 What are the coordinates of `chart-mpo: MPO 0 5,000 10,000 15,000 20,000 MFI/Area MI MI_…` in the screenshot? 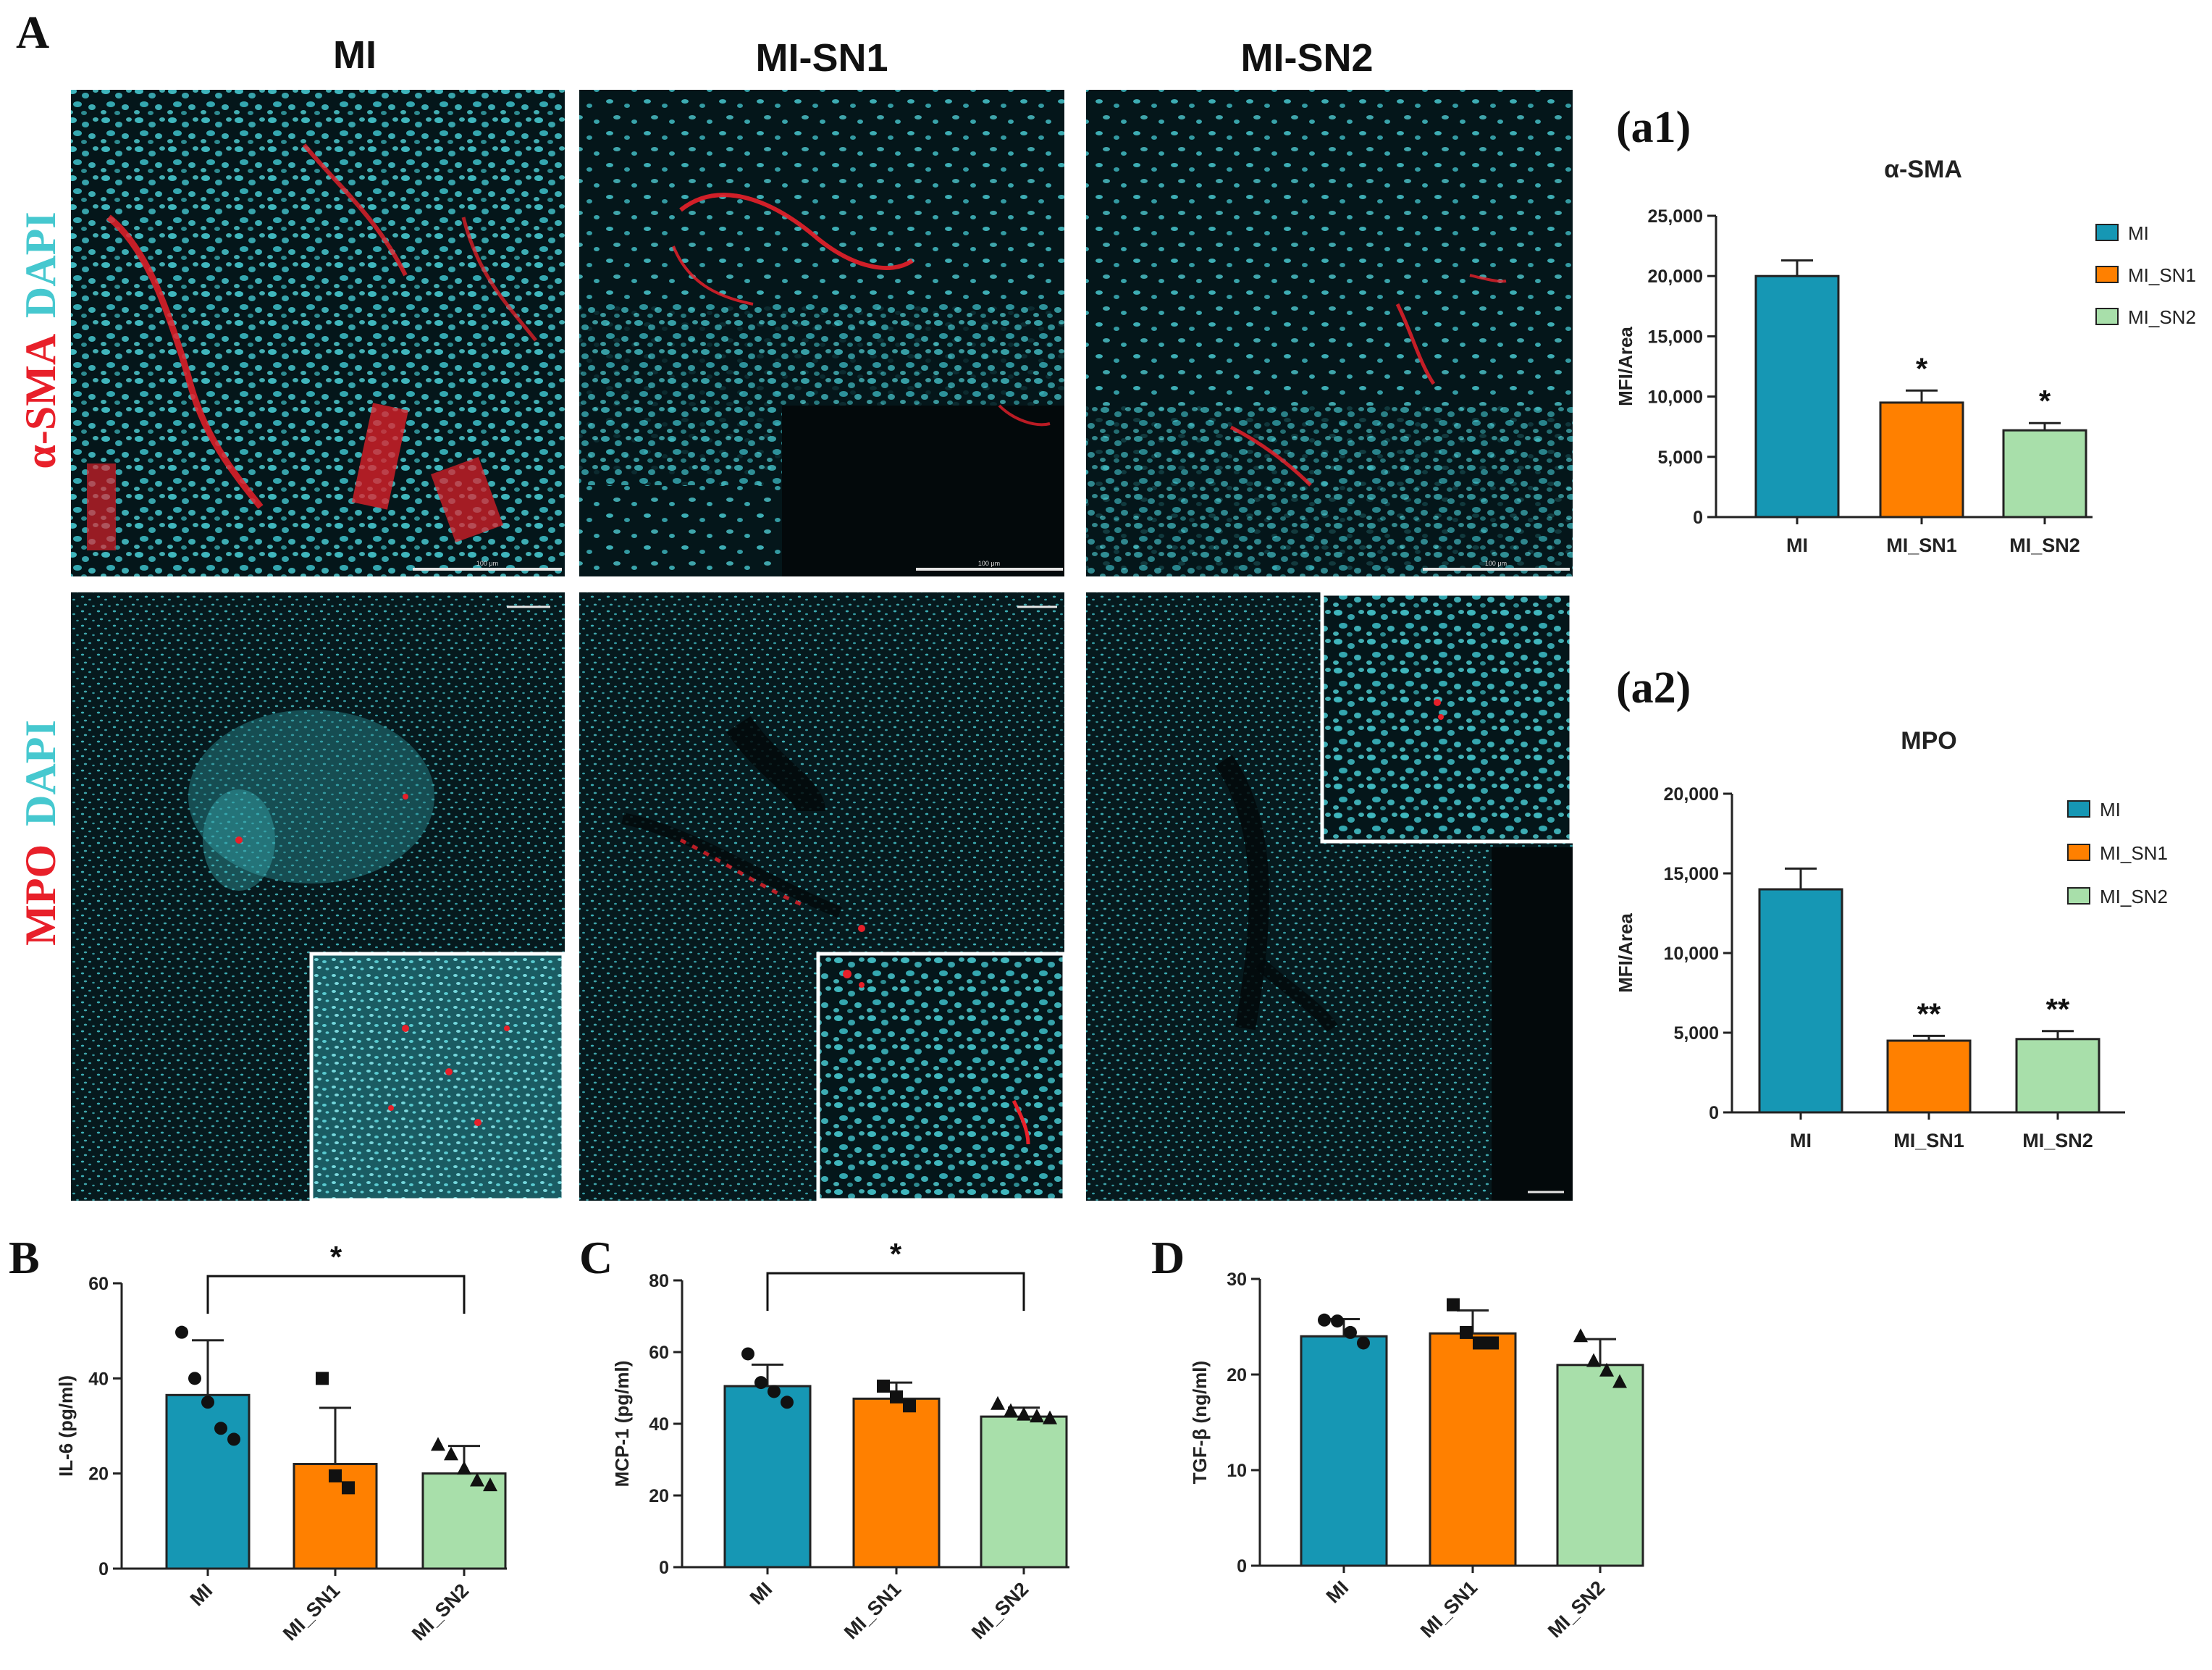 It's located at (1892, 939).